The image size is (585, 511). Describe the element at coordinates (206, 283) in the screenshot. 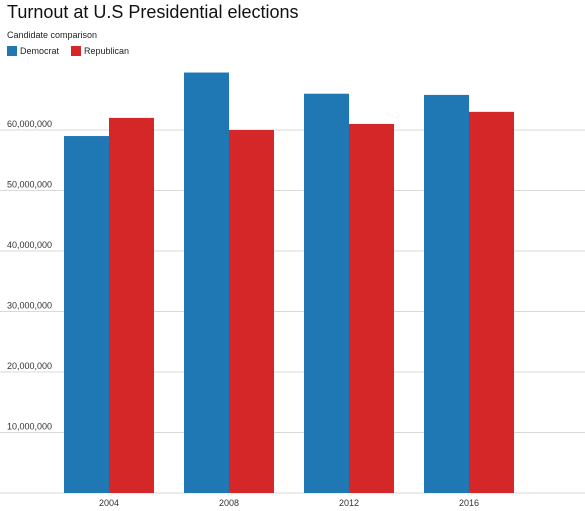

I see `bar-democrat-2008` at that location.